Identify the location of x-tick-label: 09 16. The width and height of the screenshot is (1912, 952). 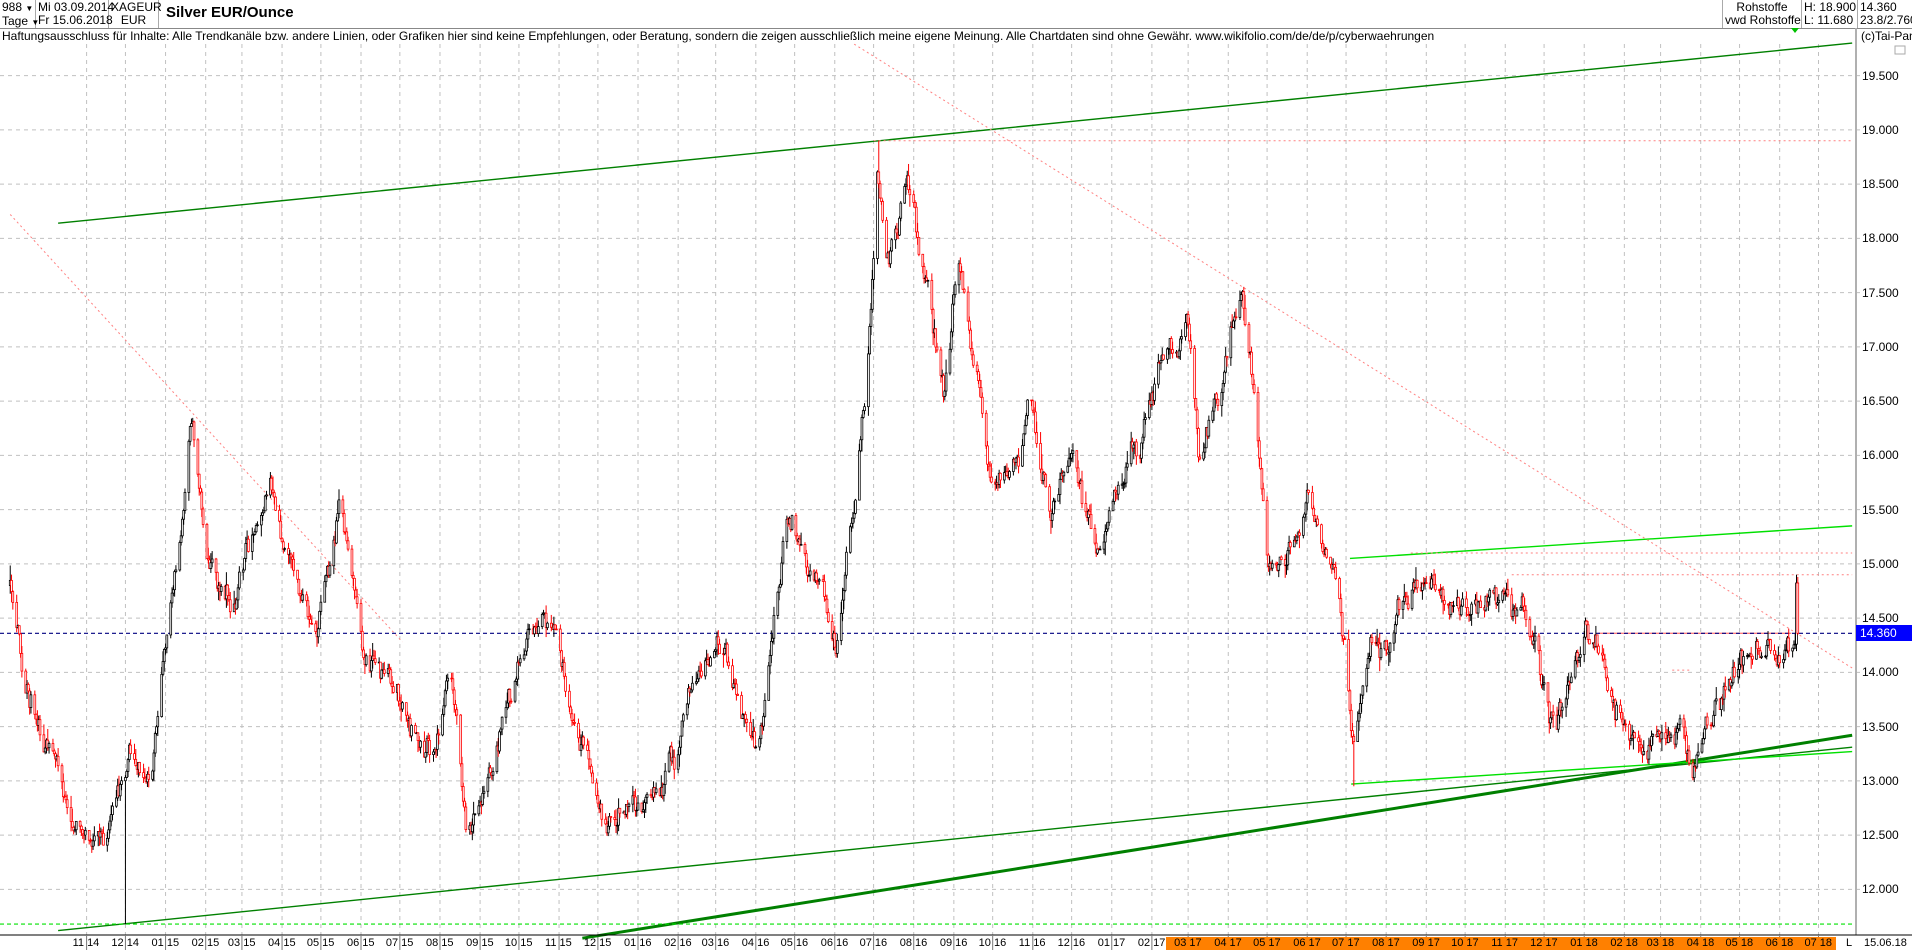
(953, 943).